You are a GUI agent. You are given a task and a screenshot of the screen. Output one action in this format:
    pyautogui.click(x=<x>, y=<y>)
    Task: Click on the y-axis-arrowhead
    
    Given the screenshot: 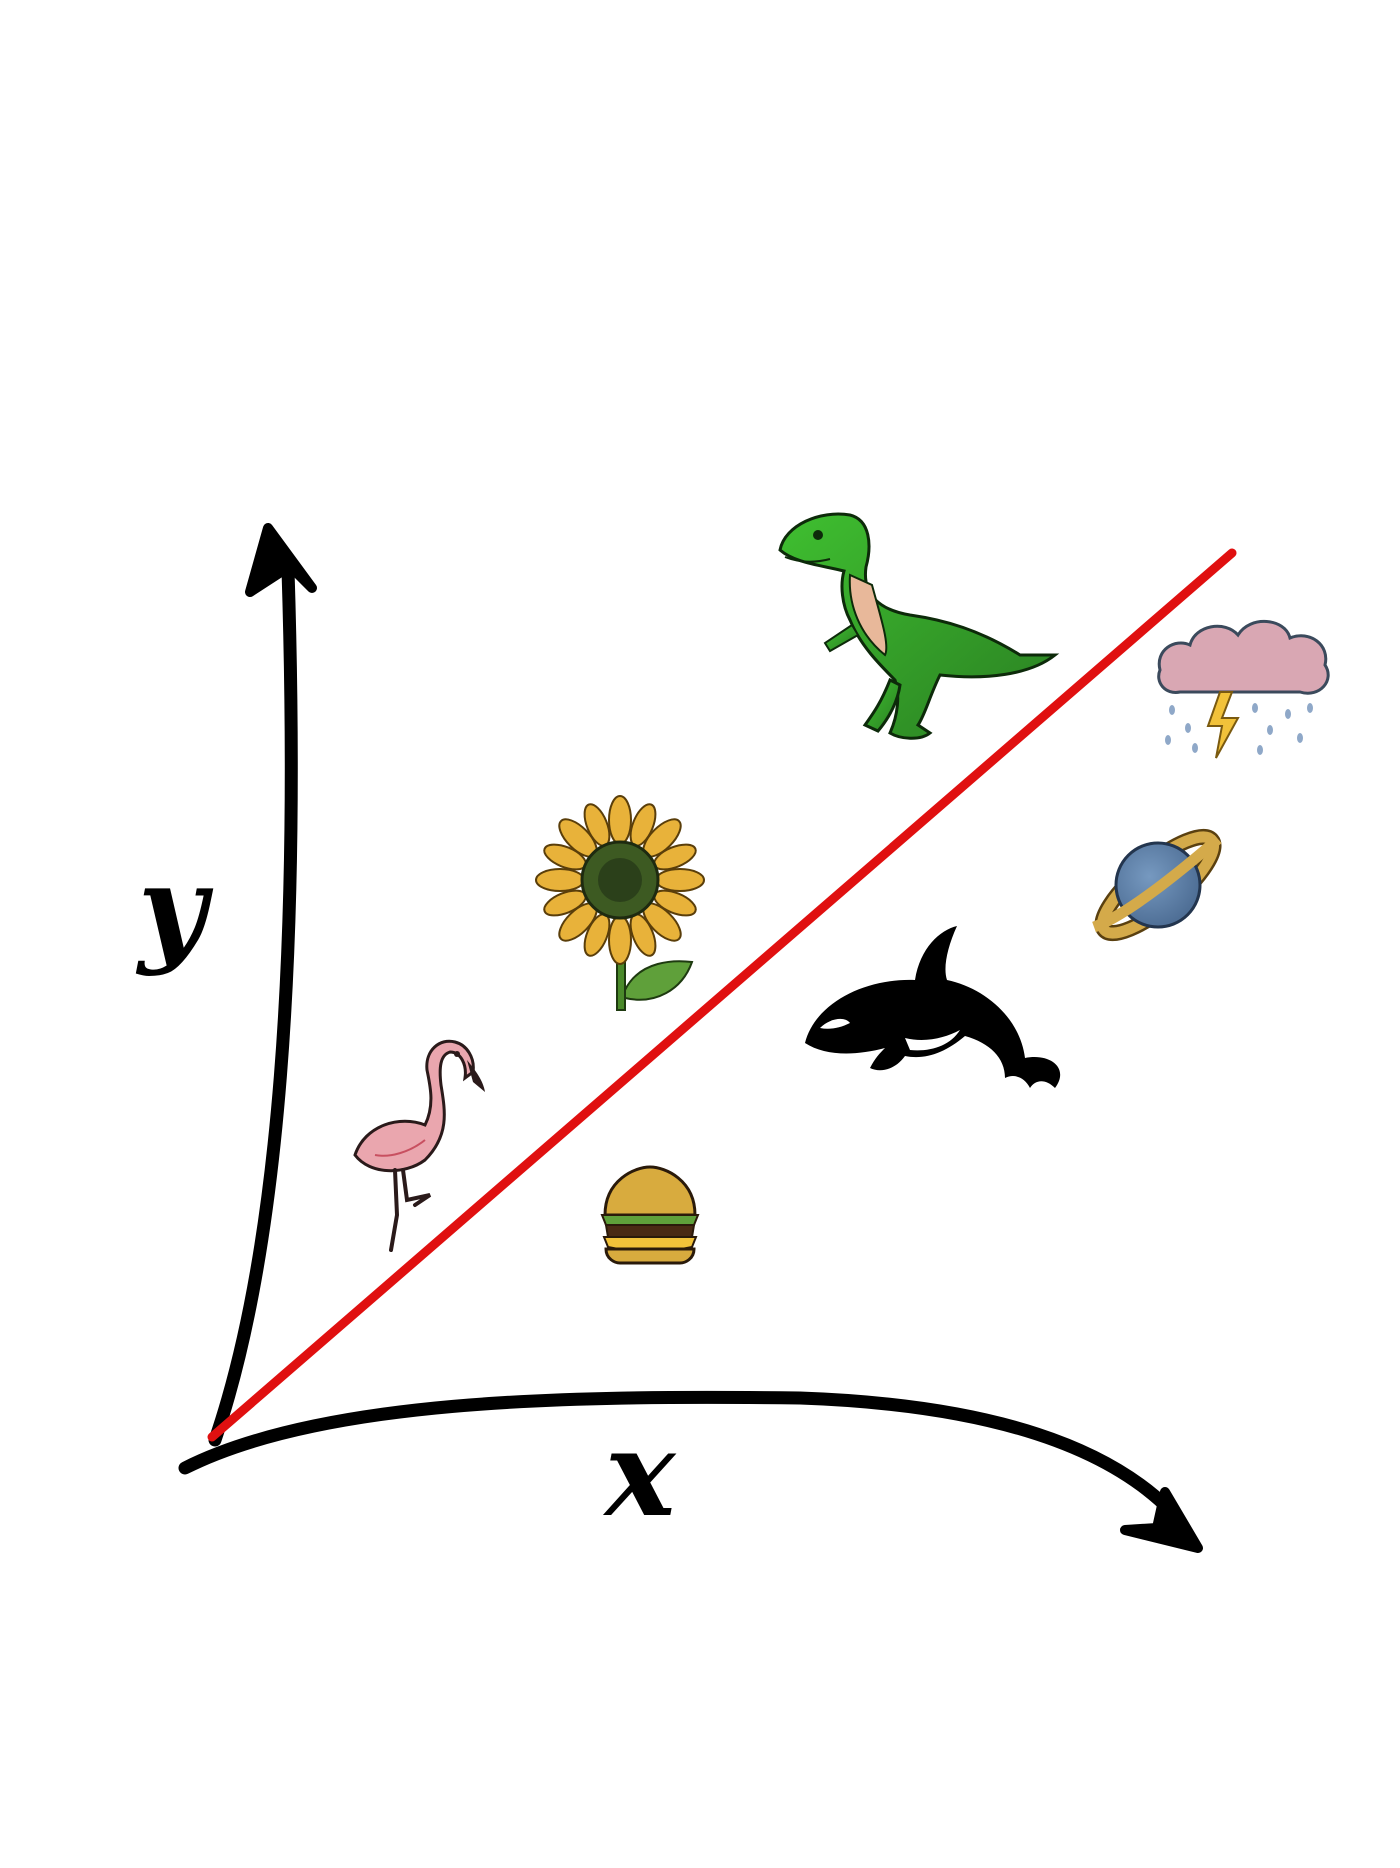 What is the action you would take?
    pyautogui.click(x=281, y=560)
    